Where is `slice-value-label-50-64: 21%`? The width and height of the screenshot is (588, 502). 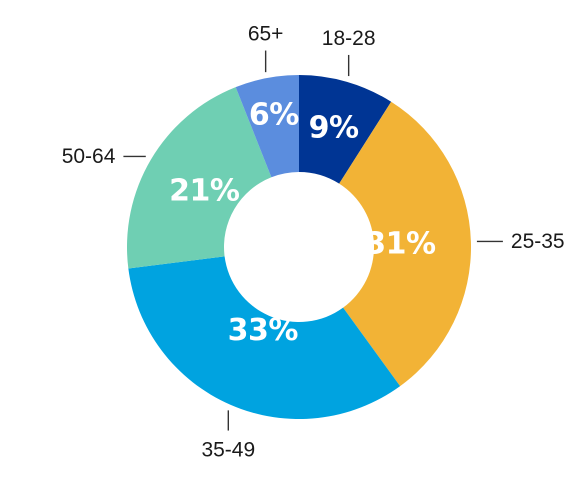
slice-value-label-50-64: 21% is located at coordinates (204, 190).